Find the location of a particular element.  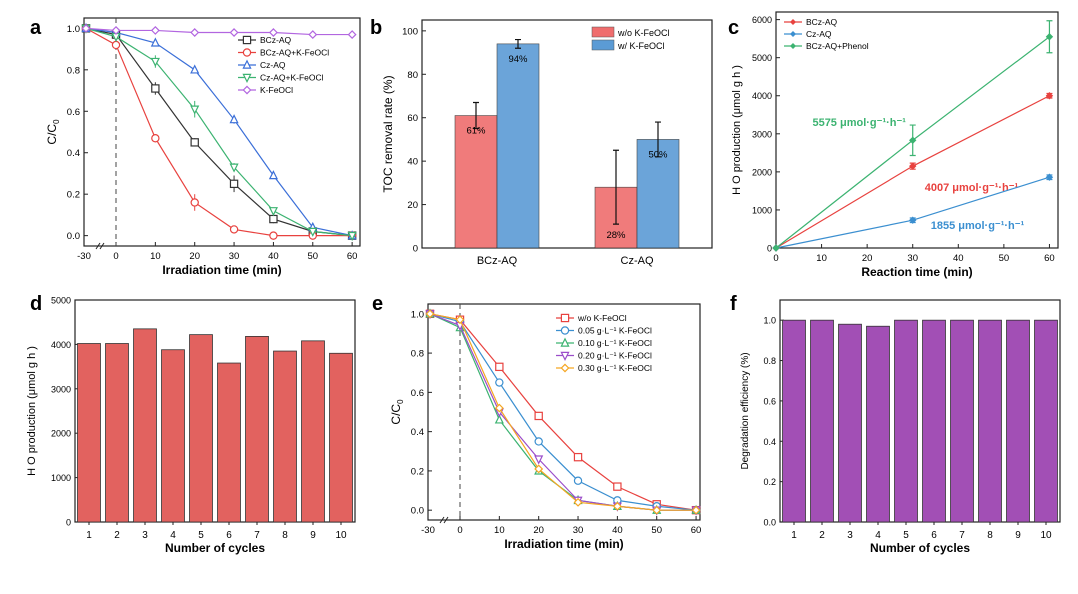

panel-a-axis-break is located at coordinates (100, 246).